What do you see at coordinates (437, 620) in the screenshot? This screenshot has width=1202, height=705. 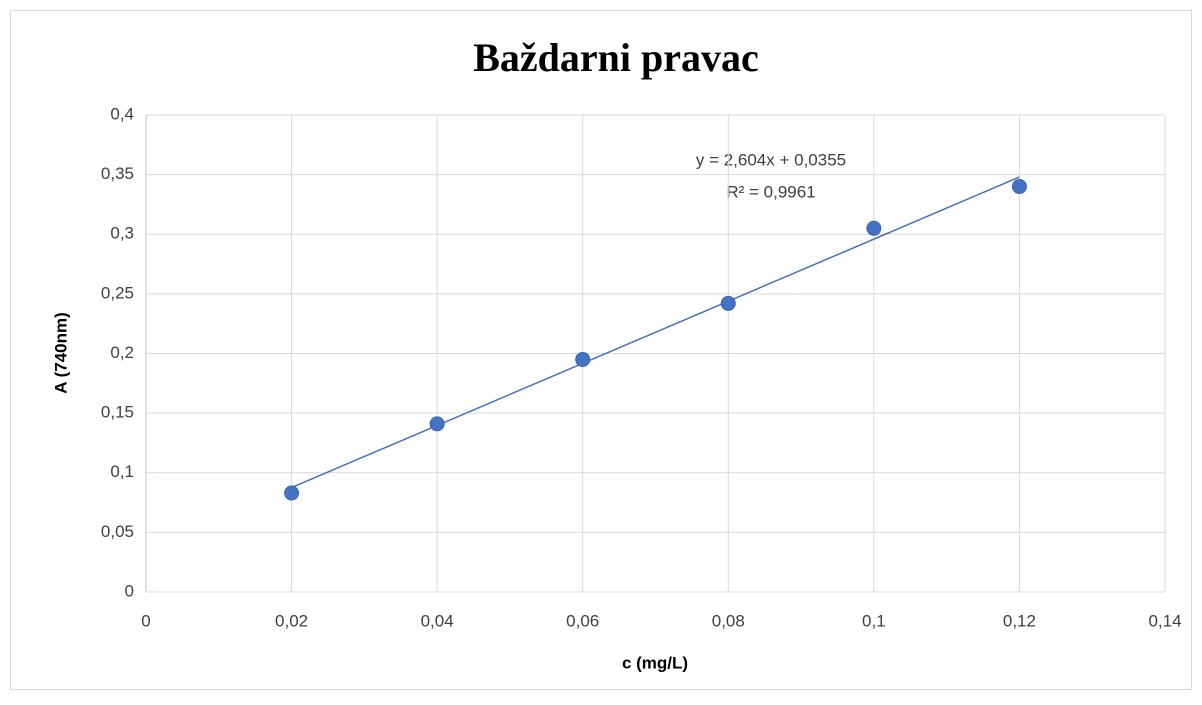 I see `x-tick-label: 0,04` at bounding box center [437, 620].